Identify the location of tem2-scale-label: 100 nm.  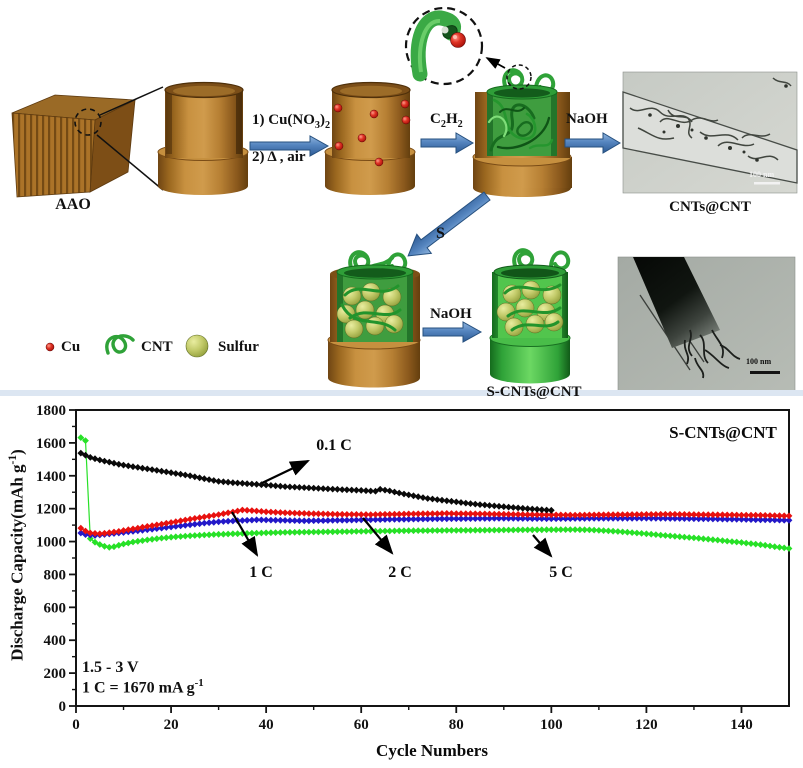
(759, 361).